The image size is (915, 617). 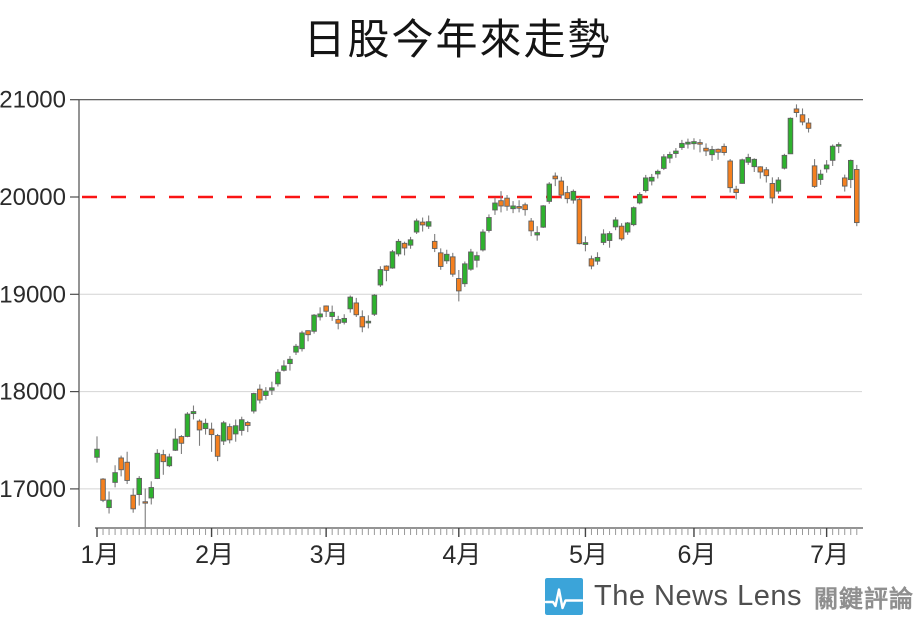 What do you see at coordinates (697, 555) in the screenshot?
I see `month-label: 6月` at bounding box center [697, 555].